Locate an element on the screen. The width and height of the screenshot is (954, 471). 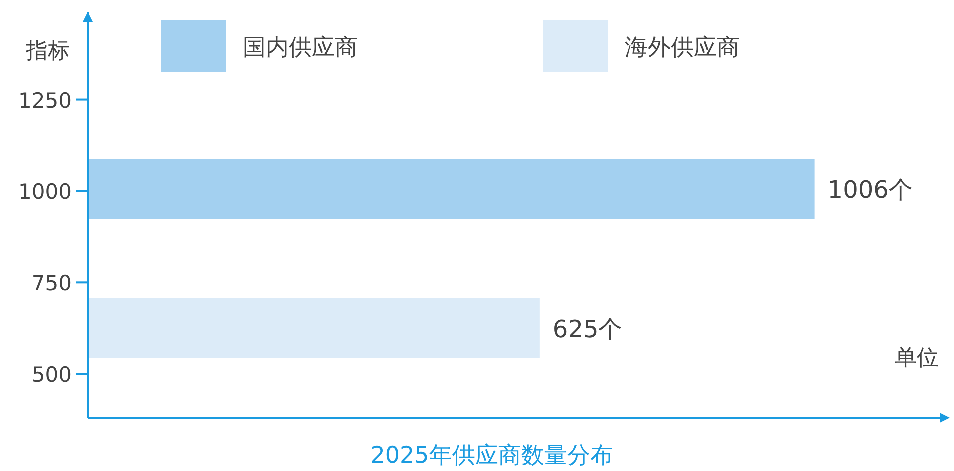
y-tick-label: 500 is located at coordinates (52, 375).